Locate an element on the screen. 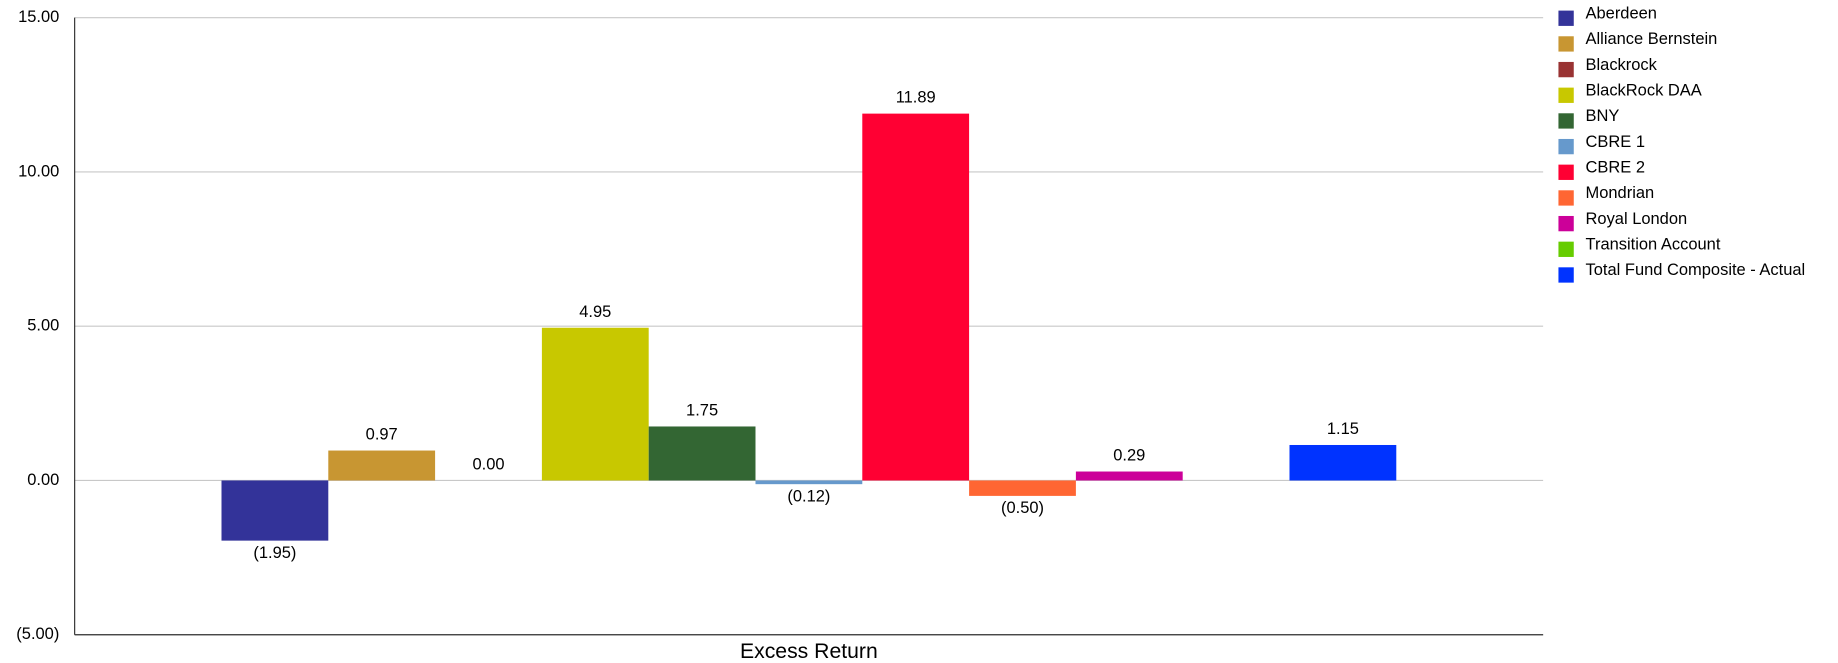 The height and width of the screenshot is (663, 1838). y-tick-label: 10.00 is located at coordinates (38, 171).